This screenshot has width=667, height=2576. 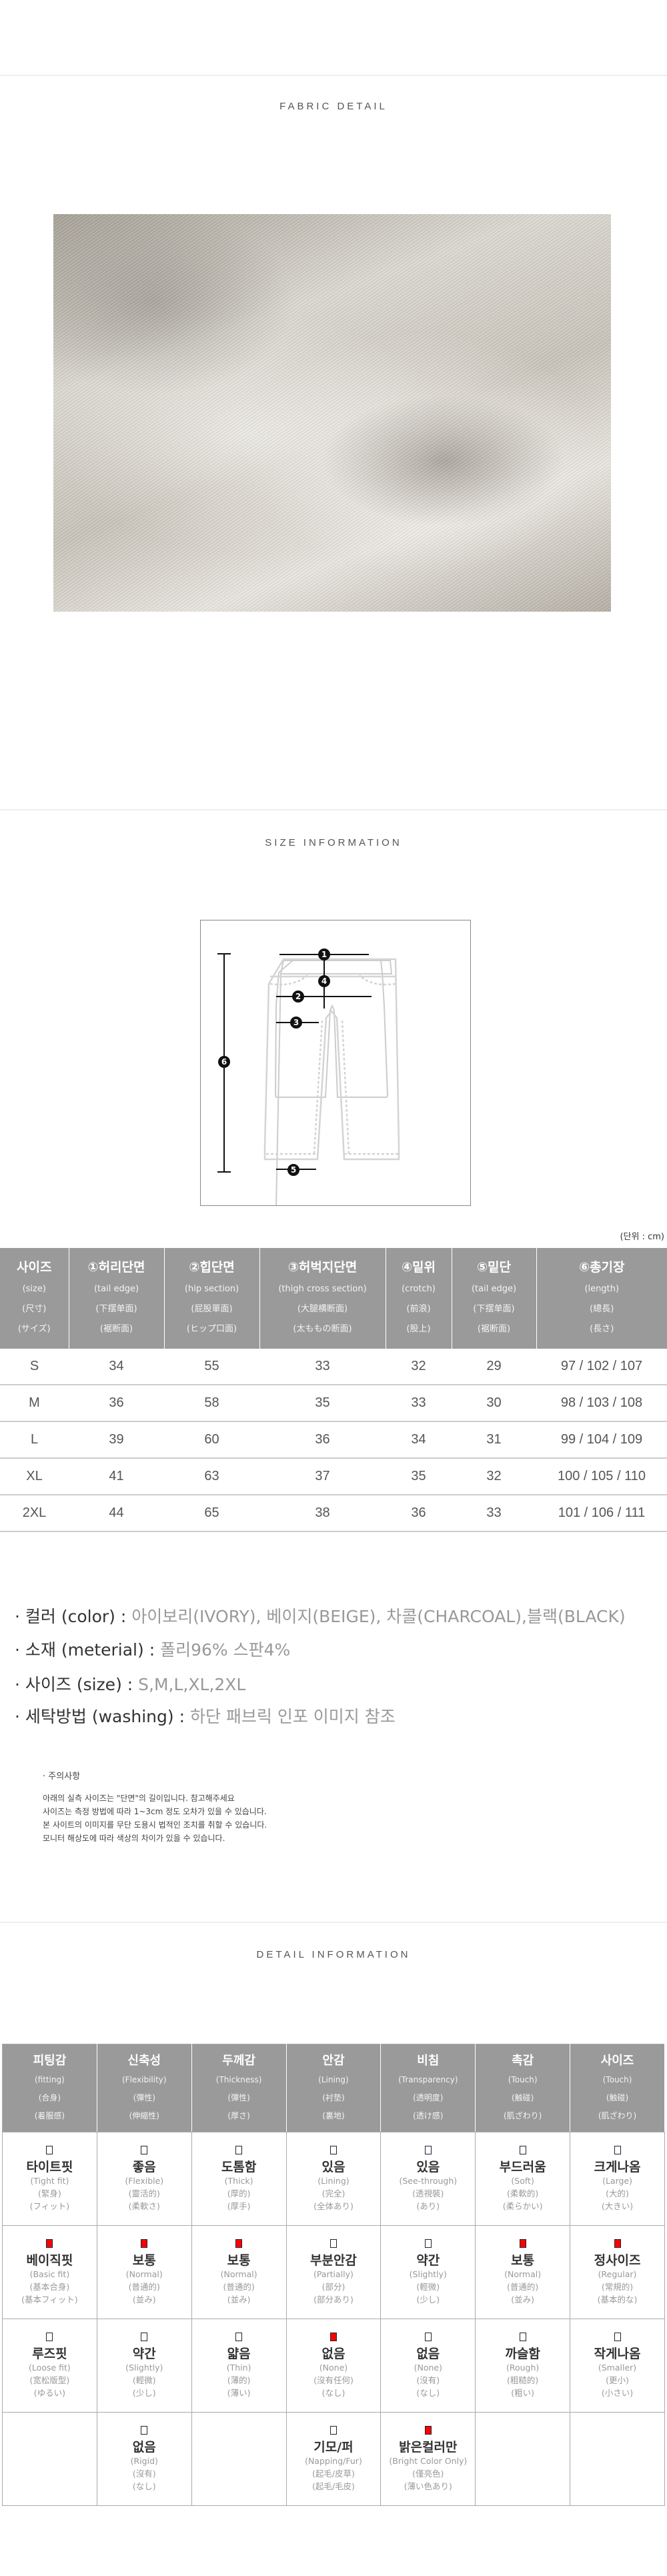 What do you see at coordinates (333, 2193) in the screenshot?
I see `option-sublabel: (完全)` at bounding box center [333, 2193].